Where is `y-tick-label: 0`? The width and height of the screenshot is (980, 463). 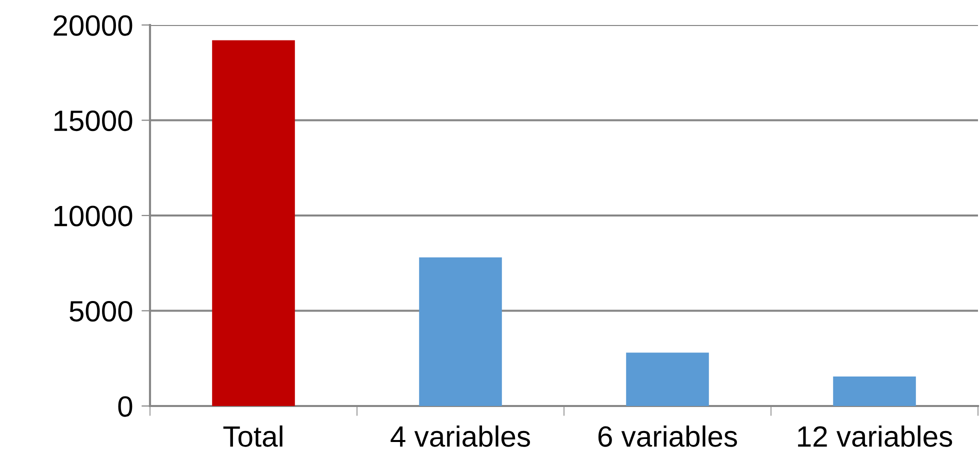 y-tick-label: 0 is located at coordinates (125, 406).